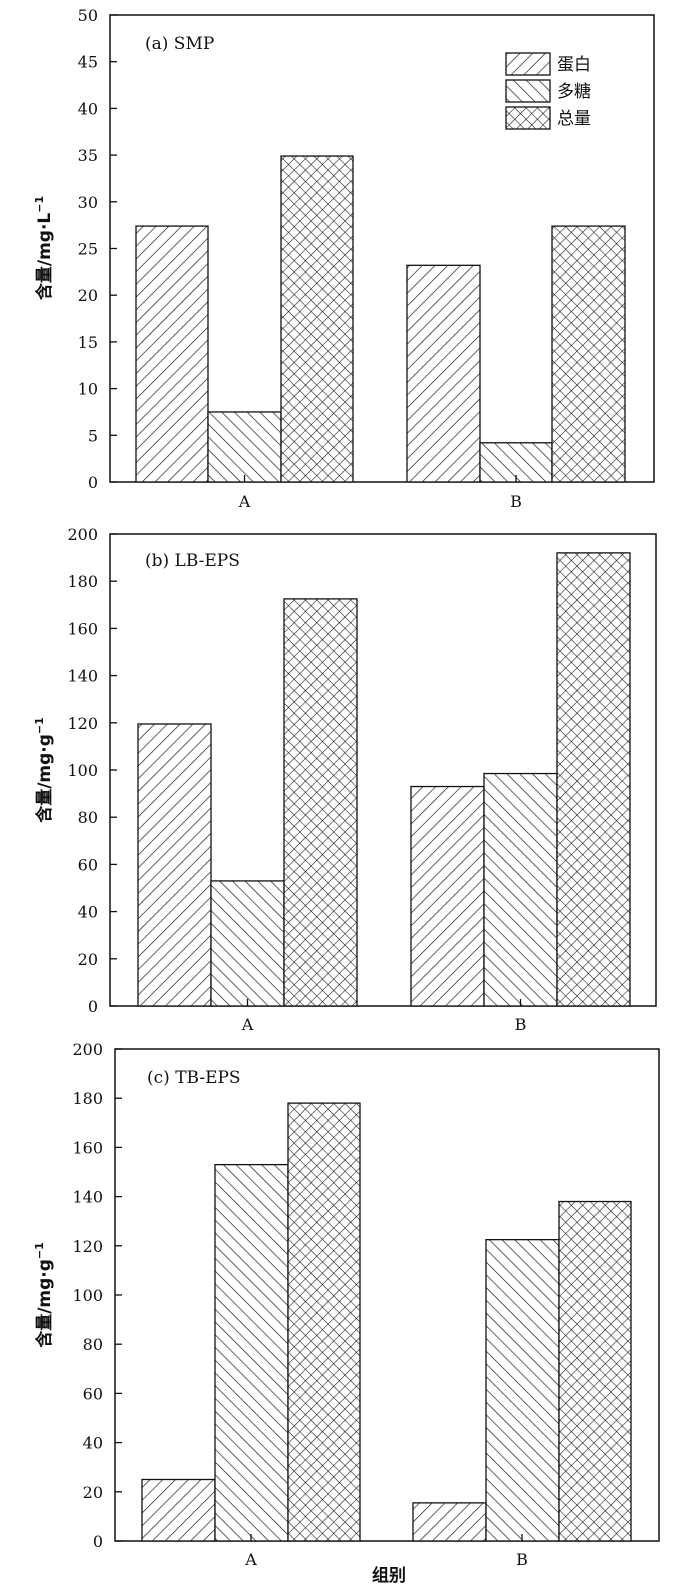  What do you see at coordinates (88, 389) in the screenshot?
I see `y-tick-label: 10` at bounding box center [88, 389].